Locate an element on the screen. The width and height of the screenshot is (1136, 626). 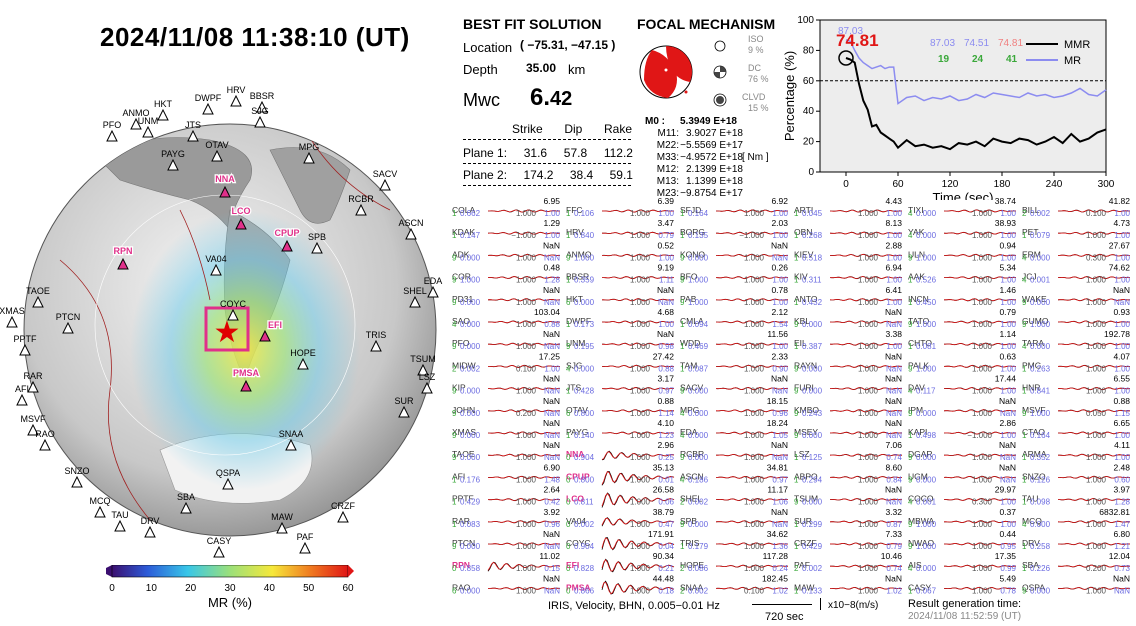
moment-unit: [ Nm ] is located at coordinates (755, 157).